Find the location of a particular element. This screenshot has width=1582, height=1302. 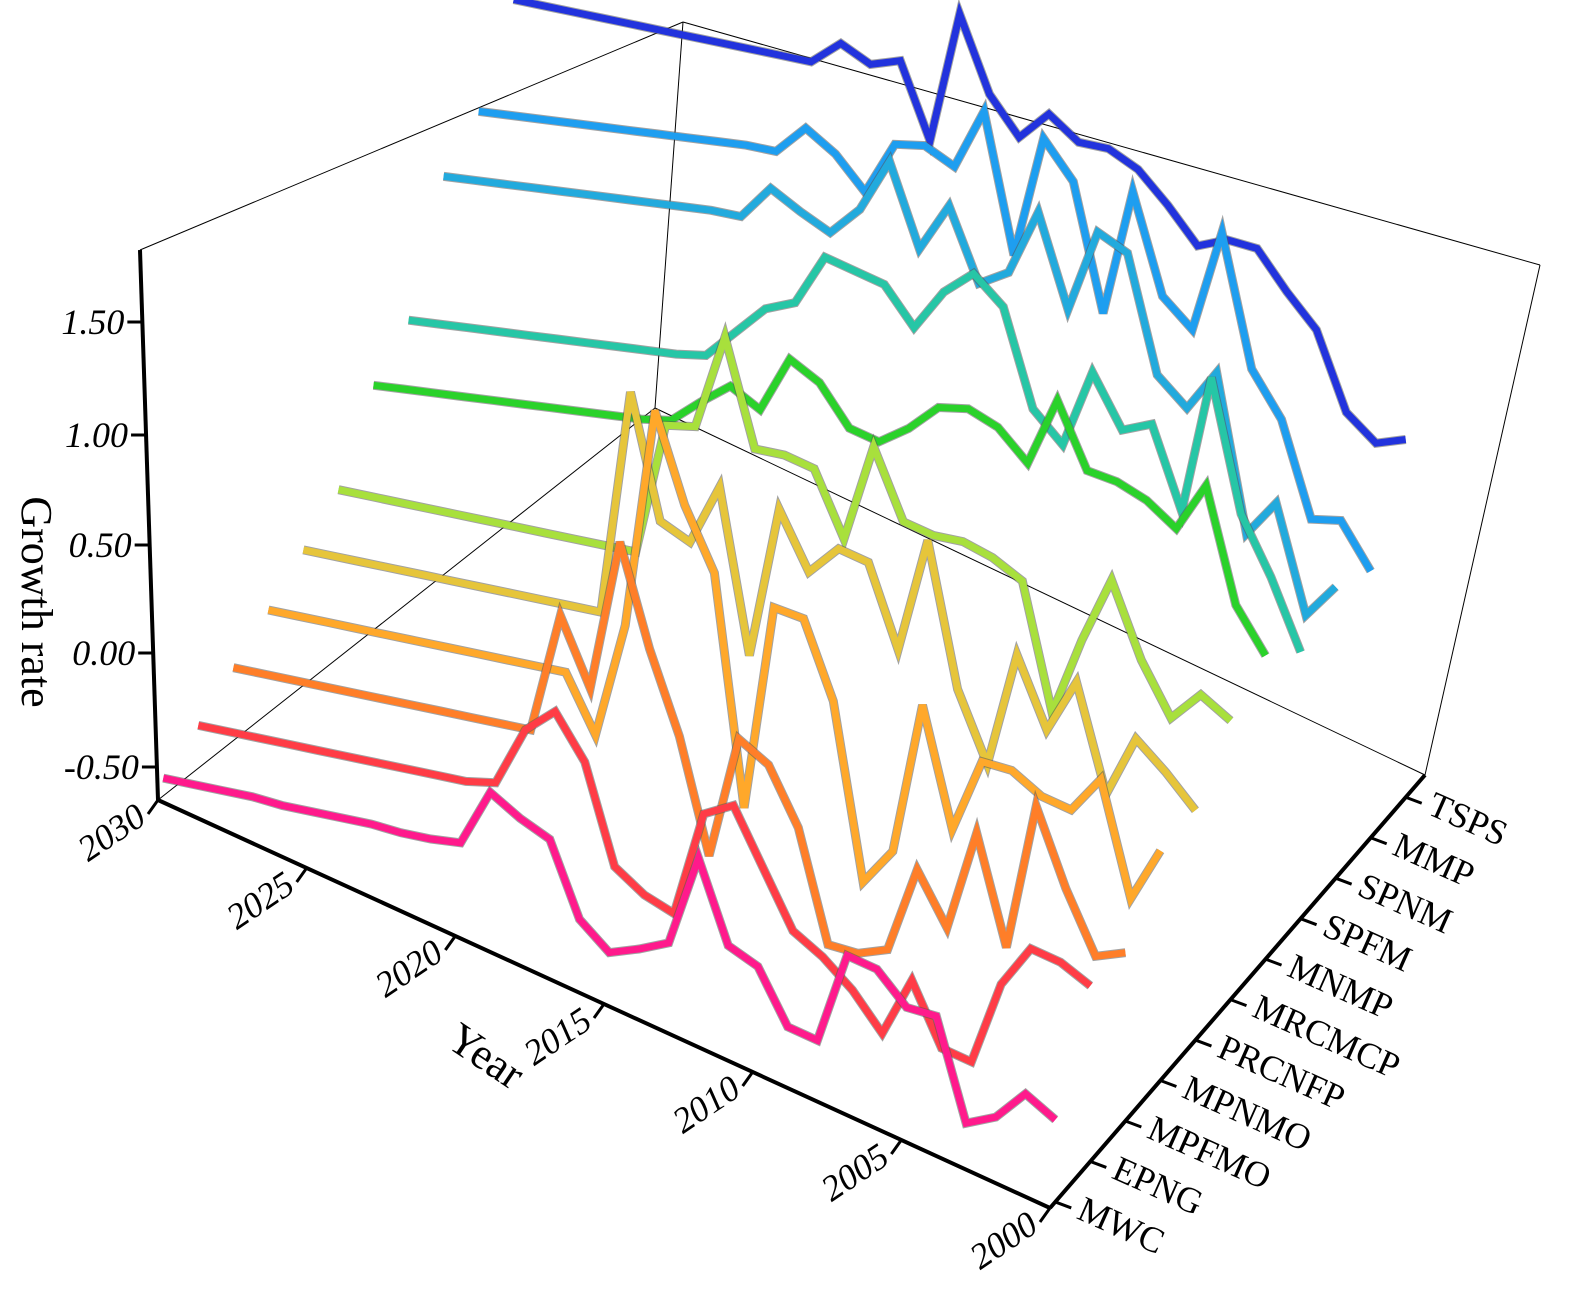

y-tick-label: 0.50 is located at coordinates (100, 545).